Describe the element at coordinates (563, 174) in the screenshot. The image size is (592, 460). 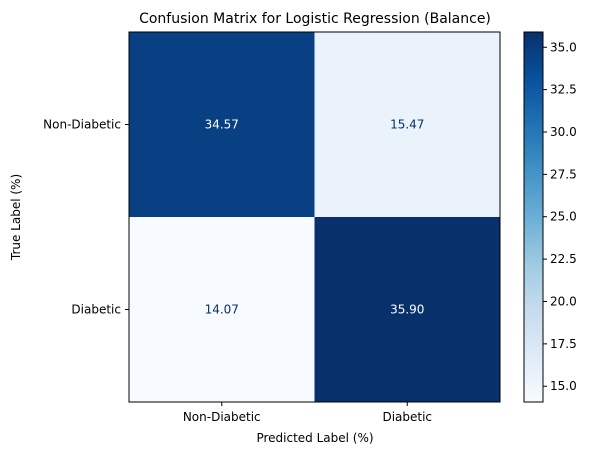
I see `colorbar-tick-label: 27.5` at that location.